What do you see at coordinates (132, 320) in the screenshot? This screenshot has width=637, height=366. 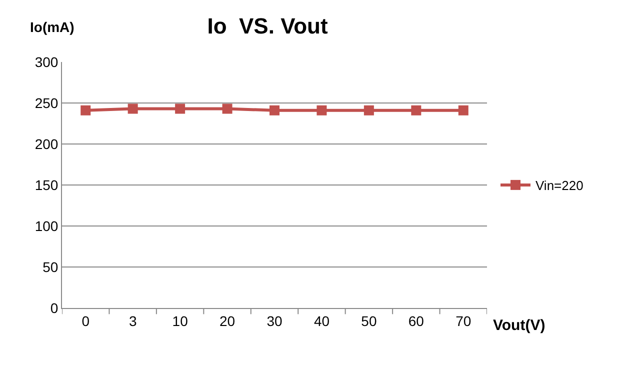 I see `x-tick-label: 3` at bounding box center [132, 320].